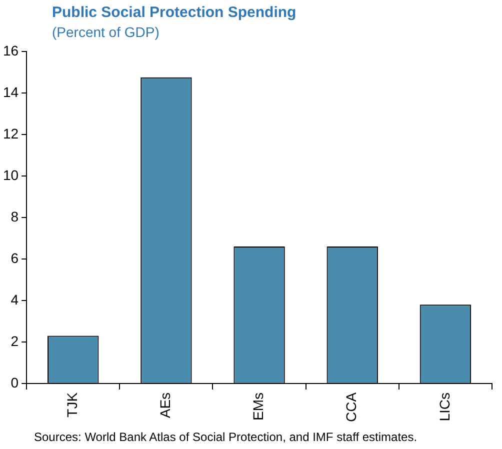 The image size is (502, 449). Describe the element at coordinates (14, 299) in the screenshot. I see `y-tick-label: 4` at that location.